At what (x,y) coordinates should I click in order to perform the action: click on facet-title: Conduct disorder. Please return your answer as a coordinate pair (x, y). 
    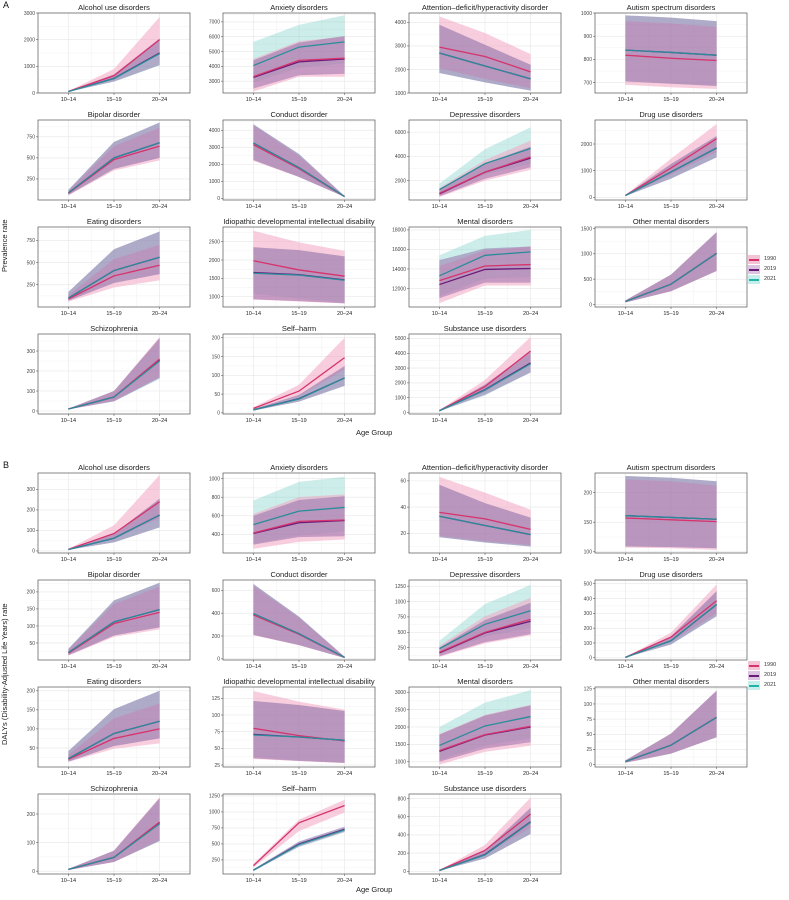
    Looking at the image, I should click on (299, 114).